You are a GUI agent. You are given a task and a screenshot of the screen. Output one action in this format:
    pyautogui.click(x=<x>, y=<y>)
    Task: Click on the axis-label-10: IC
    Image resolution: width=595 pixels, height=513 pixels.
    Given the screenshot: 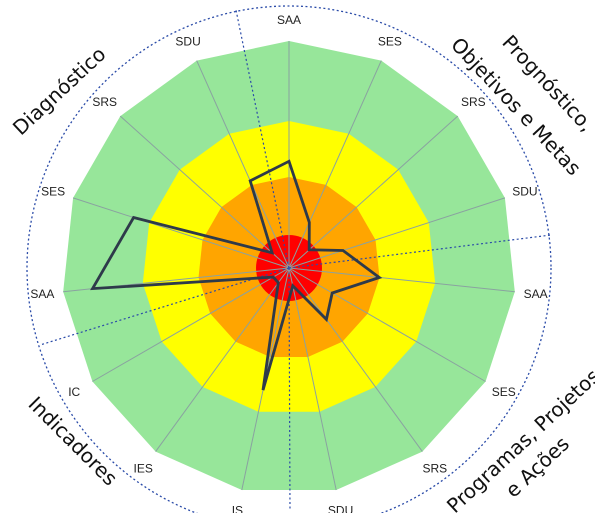 What is the action you would take?
    pyautogui.click(x=74, y=392)
    